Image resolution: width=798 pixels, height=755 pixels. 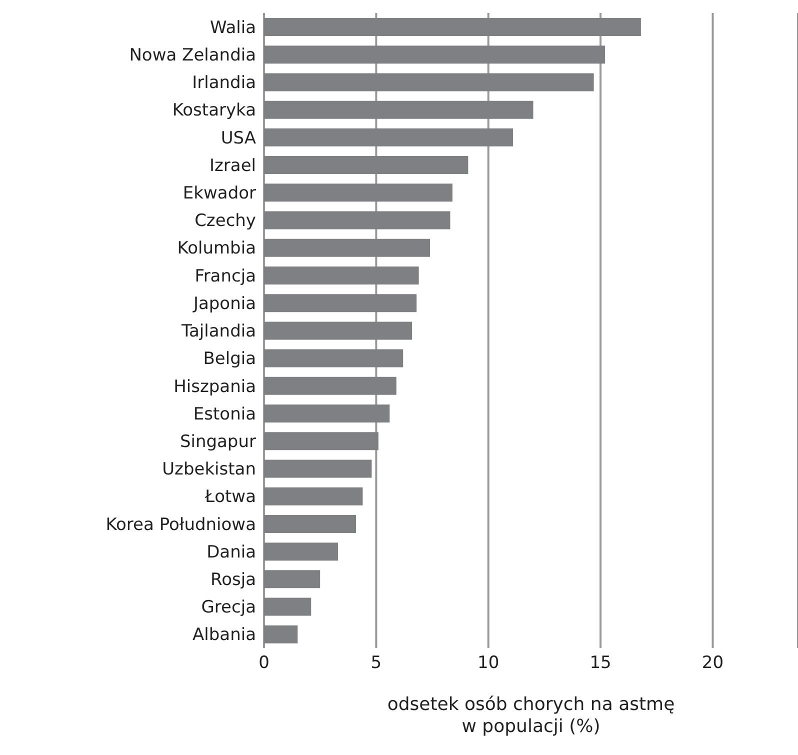 What do you see at coordinates (233, 580) in the screenshot?
I see `y-tick-label: Rosja` at bounding box center [233, 580].